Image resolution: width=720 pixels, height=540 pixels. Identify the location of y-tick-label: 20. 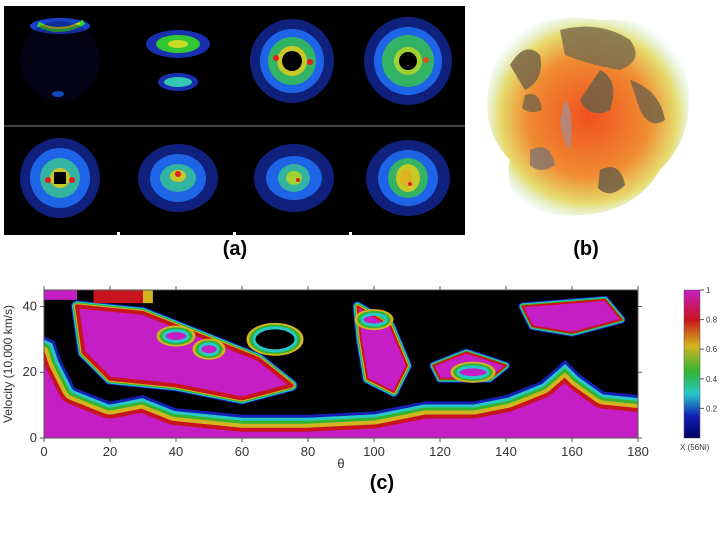
(30, 371).